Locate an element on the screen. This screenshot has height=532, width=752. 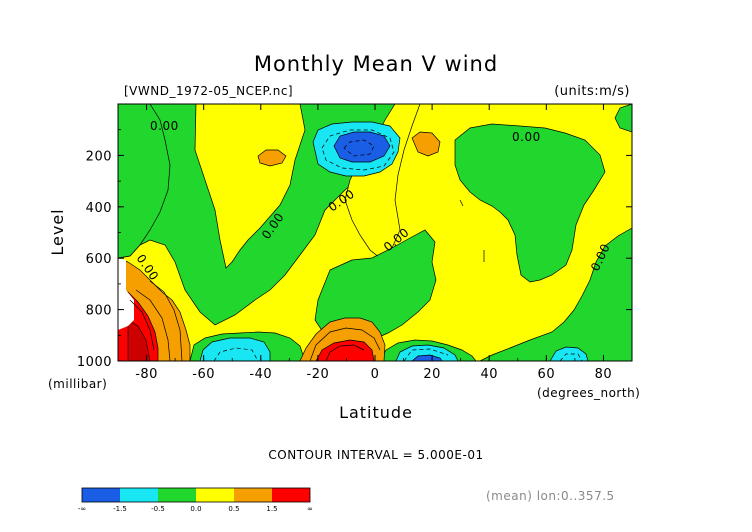
contour-line-dashed-upper is located at coordinates (358, 150).